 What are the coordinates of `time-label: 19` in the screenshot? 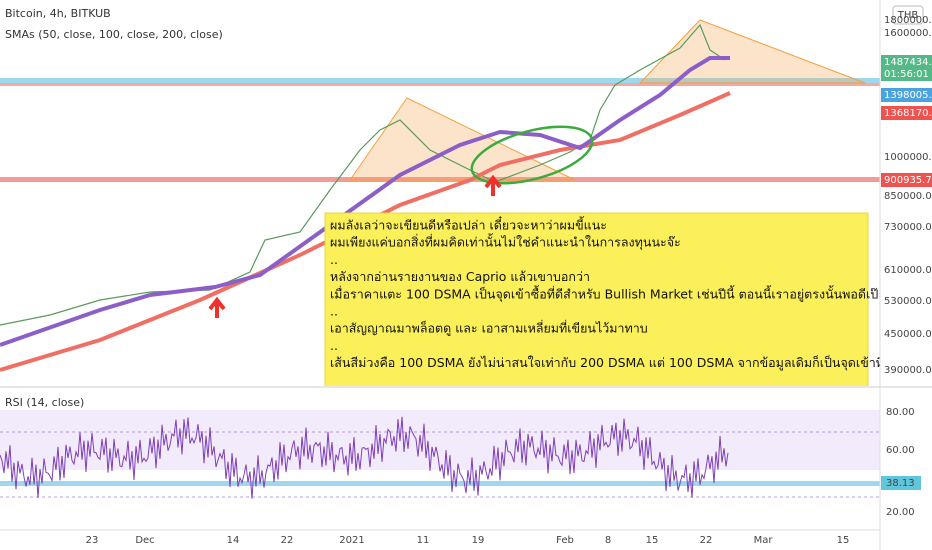 It's located at (478, 540).